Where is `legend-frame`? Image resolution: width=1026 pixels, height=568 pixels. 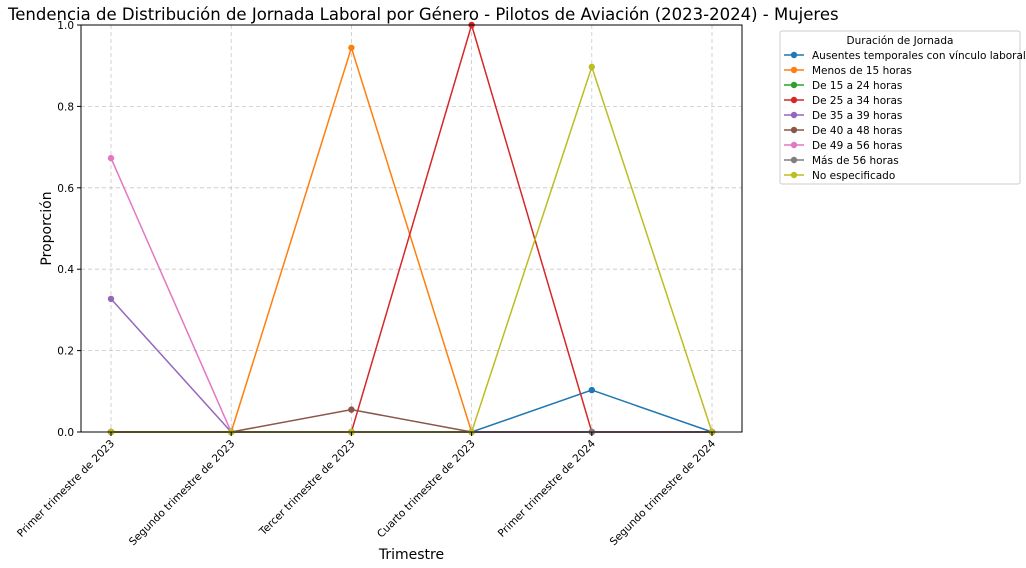 legend-frame is located at coordinates (900, 107).